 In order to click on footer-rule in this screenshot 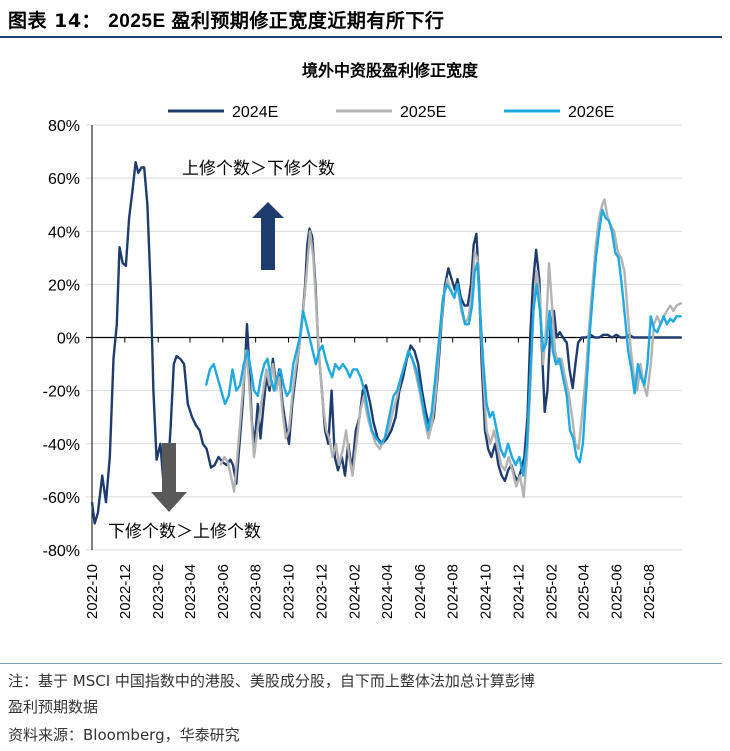, I will do `click(361, 663)`.